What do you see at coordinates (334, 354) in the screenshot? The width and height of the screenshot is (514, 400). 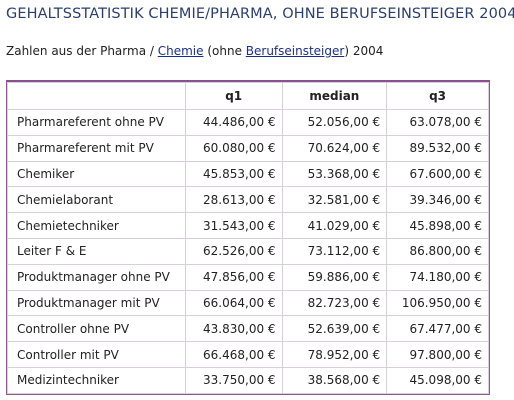 I see `median-value: 78.952,00 €` at bounding box center [334, 354].